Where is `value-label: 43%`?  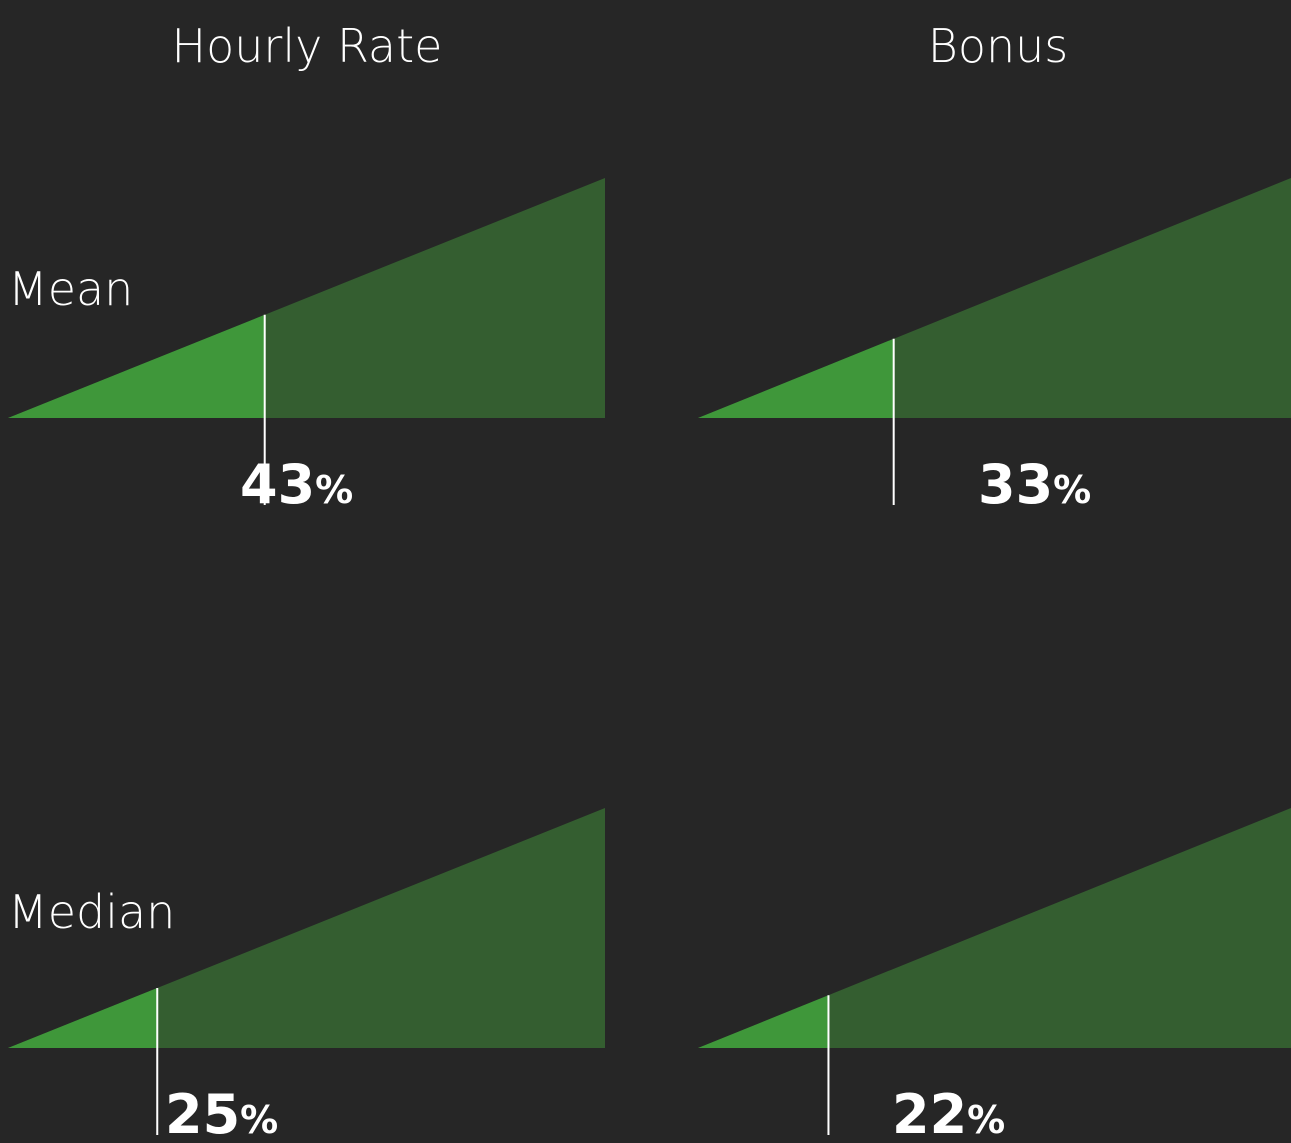 value-label: 43% is located at coordinates (296, 484).